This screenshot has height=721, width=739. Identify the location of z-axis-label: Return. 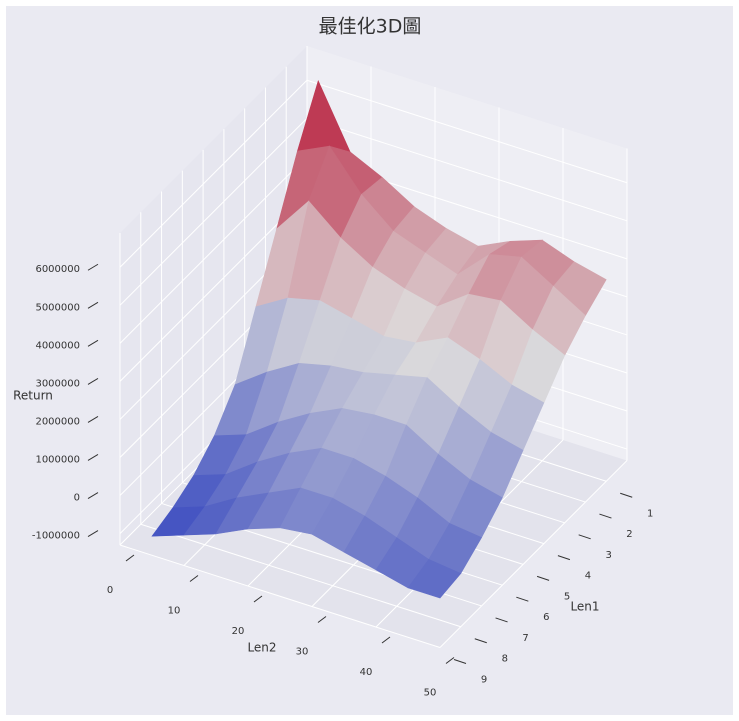
(33, 396).